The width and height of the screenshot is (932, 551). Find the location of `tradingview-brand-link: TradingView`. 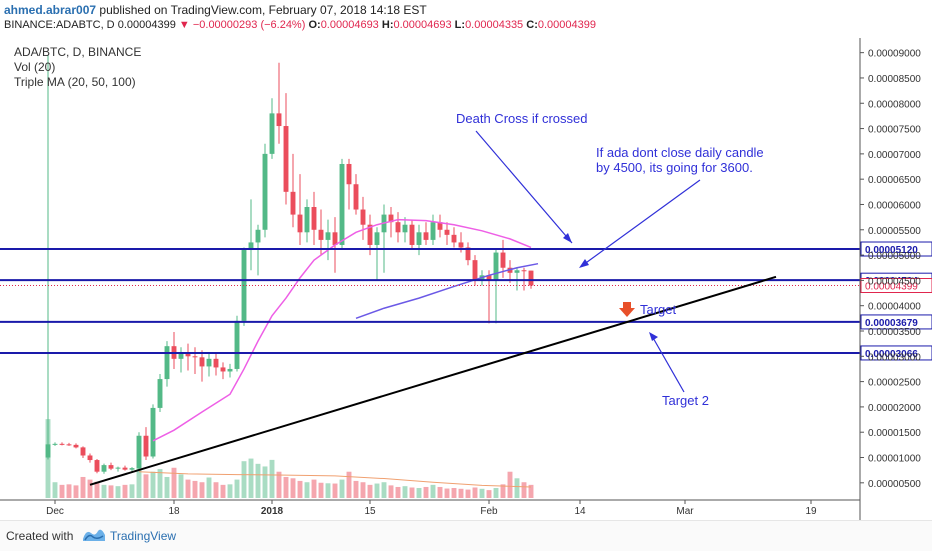

tradingview-brand-link: TradingView is located at coordinates (143, 536).